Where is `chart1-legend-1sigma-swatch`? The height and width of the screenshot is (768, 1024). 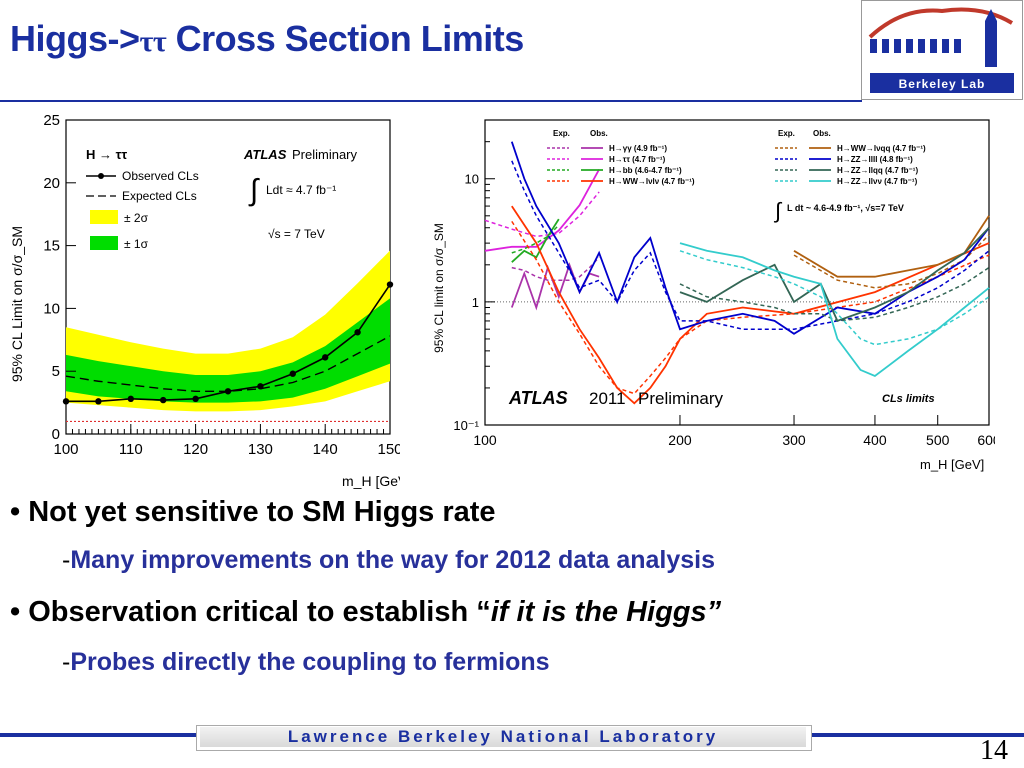
chart1-legend-1sigma-swatch is located at coordinates (104, 243).